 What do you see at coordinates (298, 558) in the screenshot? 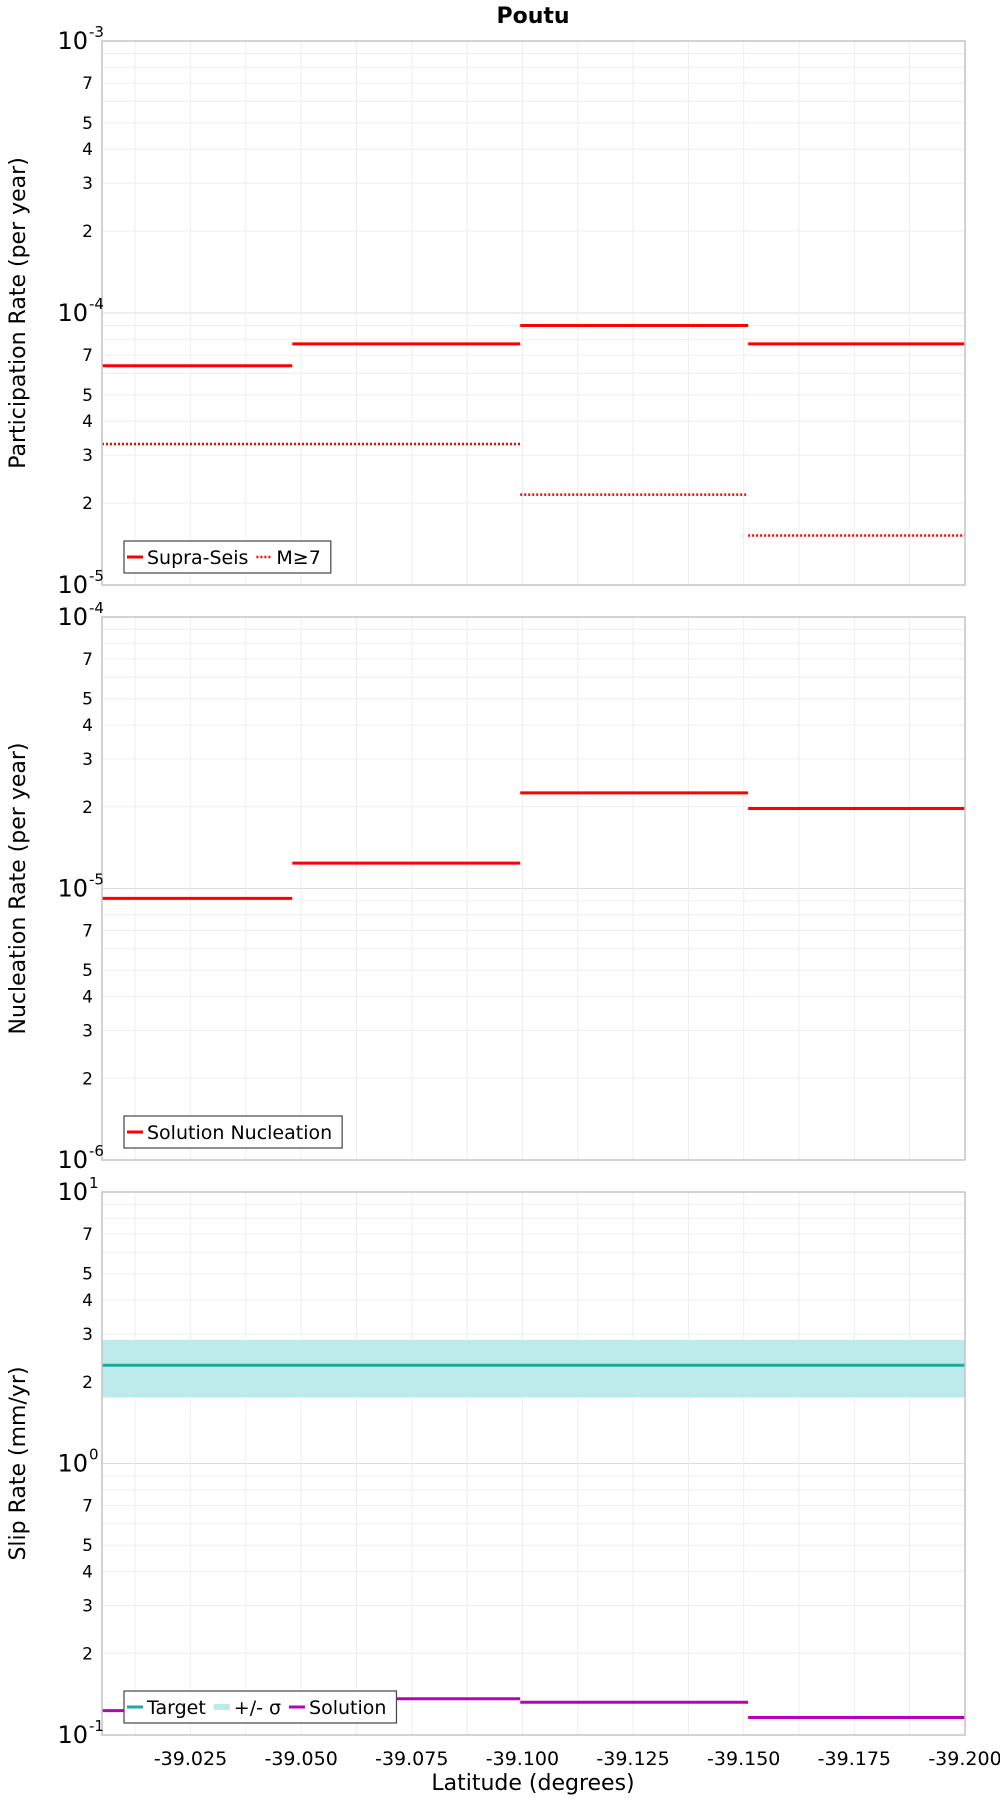
I see `legend-label: M≥7` at bounding box center [298, 558].